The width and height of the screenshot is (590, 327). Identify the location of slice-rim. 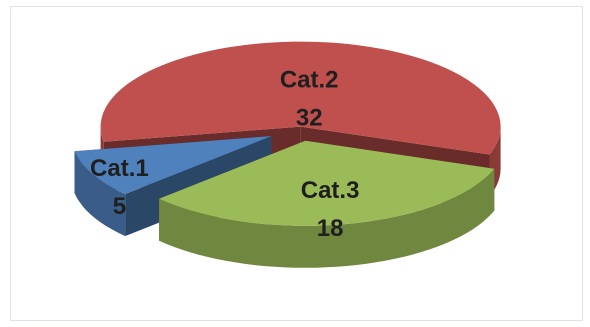
(100, 194).